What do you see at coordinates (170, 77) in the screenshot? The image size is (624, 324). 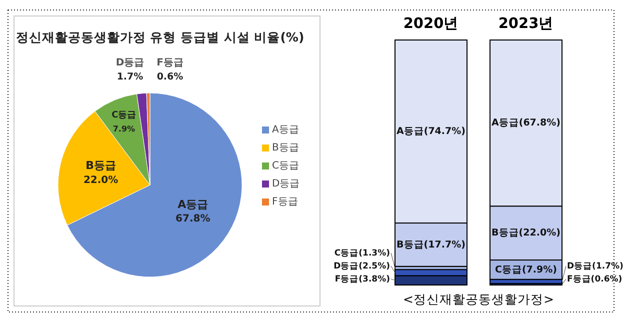 I see `data-label: 0.6%` at bounding box center [170, 77].